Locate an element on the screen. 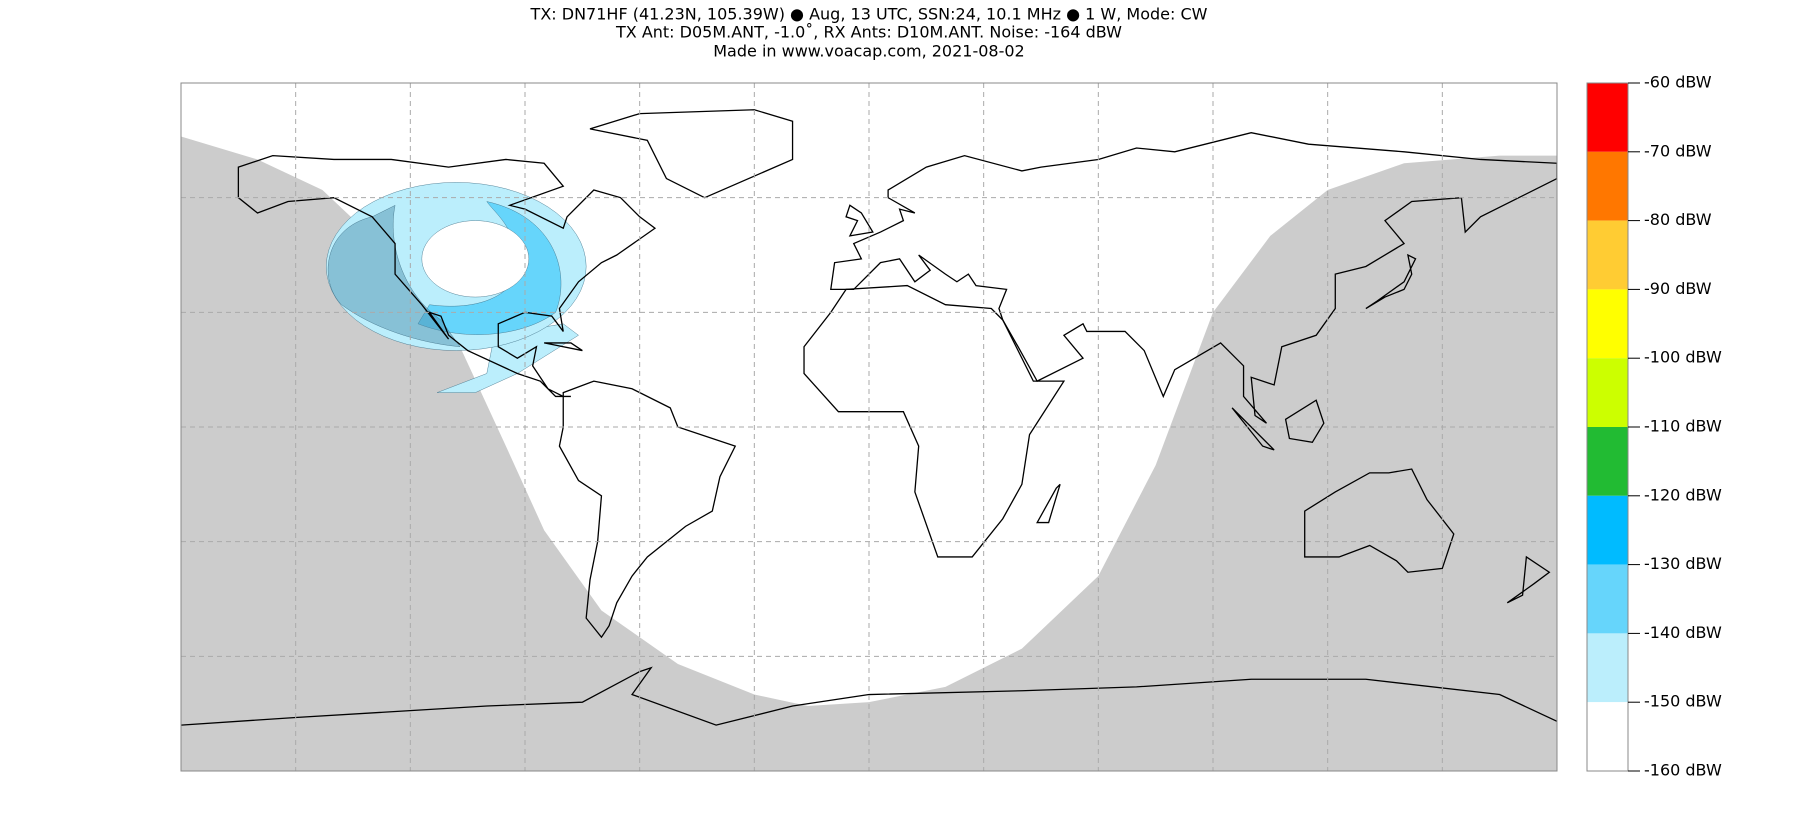 The width and height of the screenshot is (1800, 814). colorbar-label: -60 dBW is located at coordinates (1678, 82).